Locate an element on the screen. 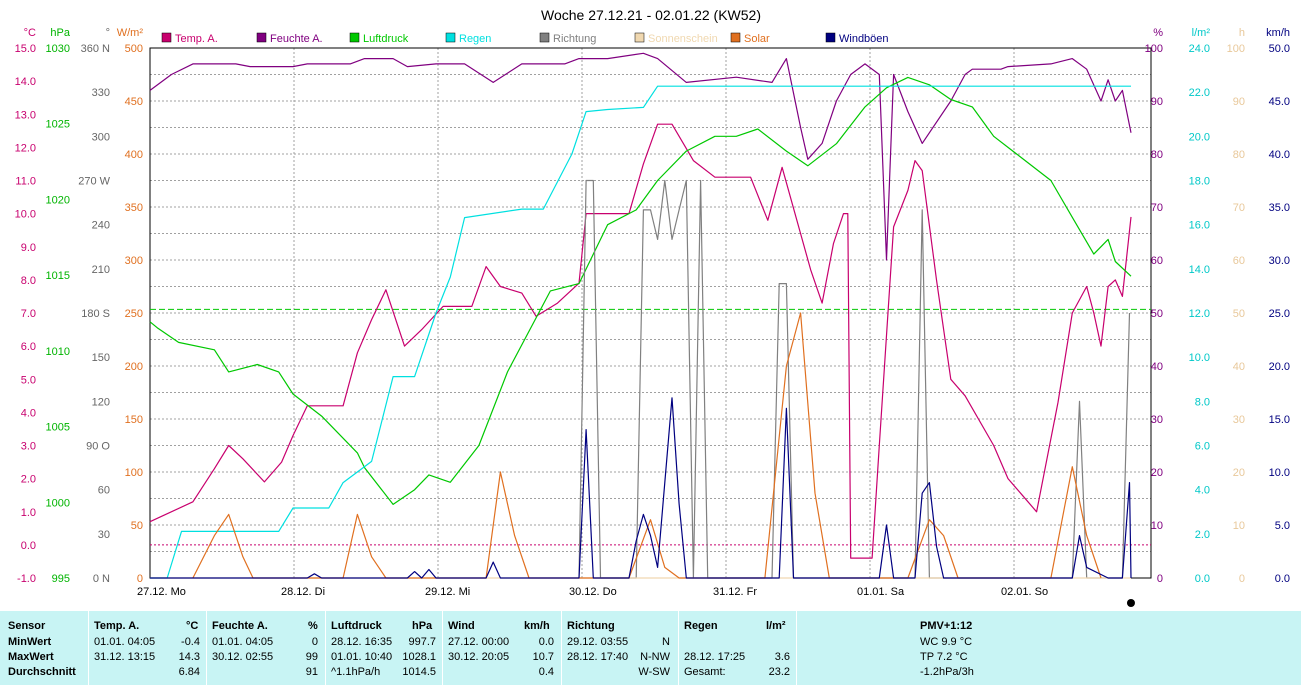  right-axis-3-tick: 50.0 is located at coordinates (1279, 49).